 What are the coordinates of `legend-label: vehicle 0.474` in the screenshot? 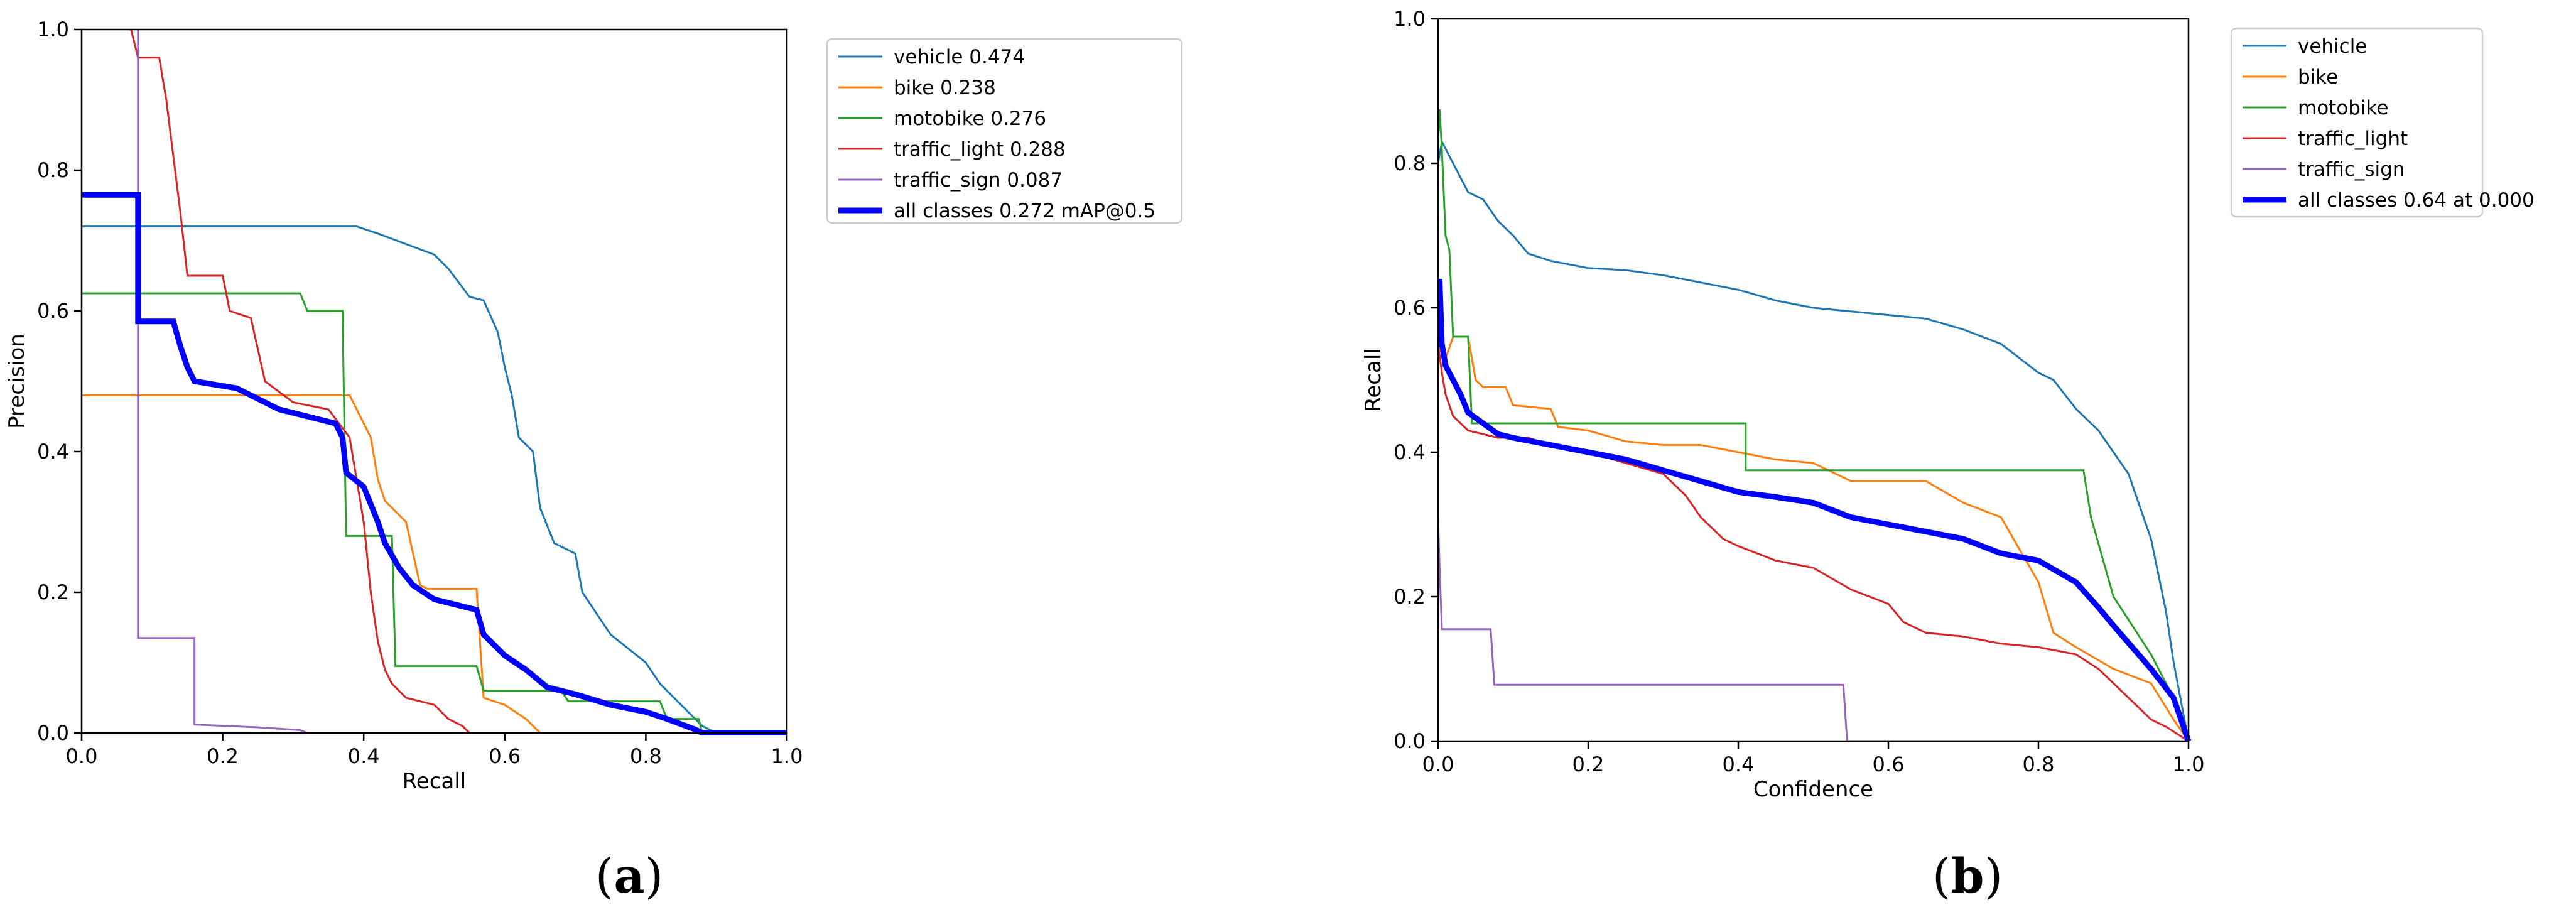 It's located at (960, 57).